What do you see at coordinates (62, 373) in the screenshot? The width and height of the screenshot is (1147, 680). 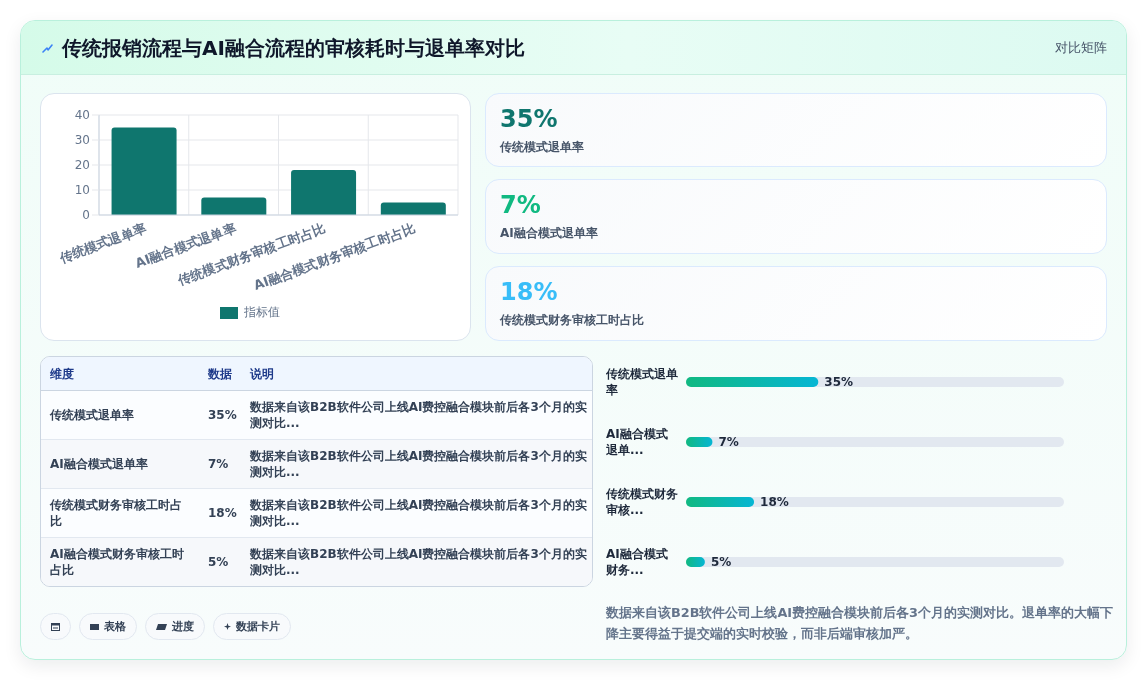 I see `text: 维度` at bounding box center [62, 373].